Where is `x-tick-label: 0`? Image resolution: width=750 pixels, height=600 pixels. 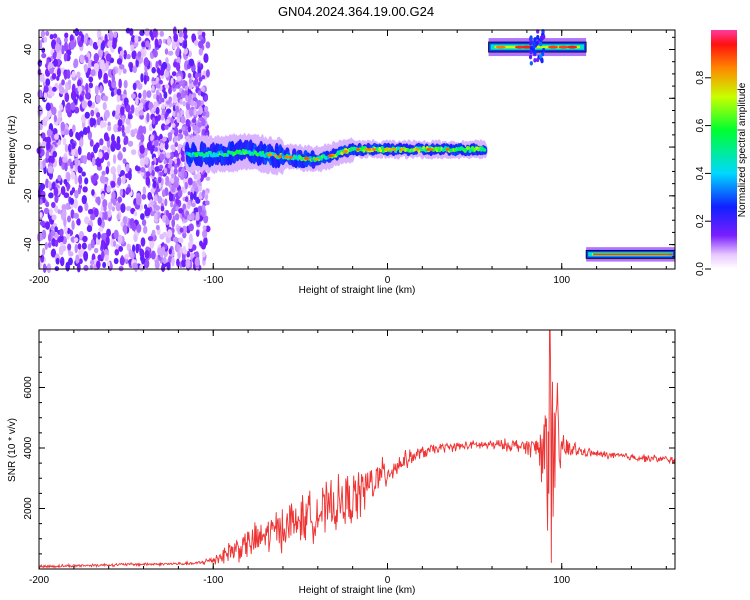 x-tick-label: 0 is located at coordinates (388, 580).